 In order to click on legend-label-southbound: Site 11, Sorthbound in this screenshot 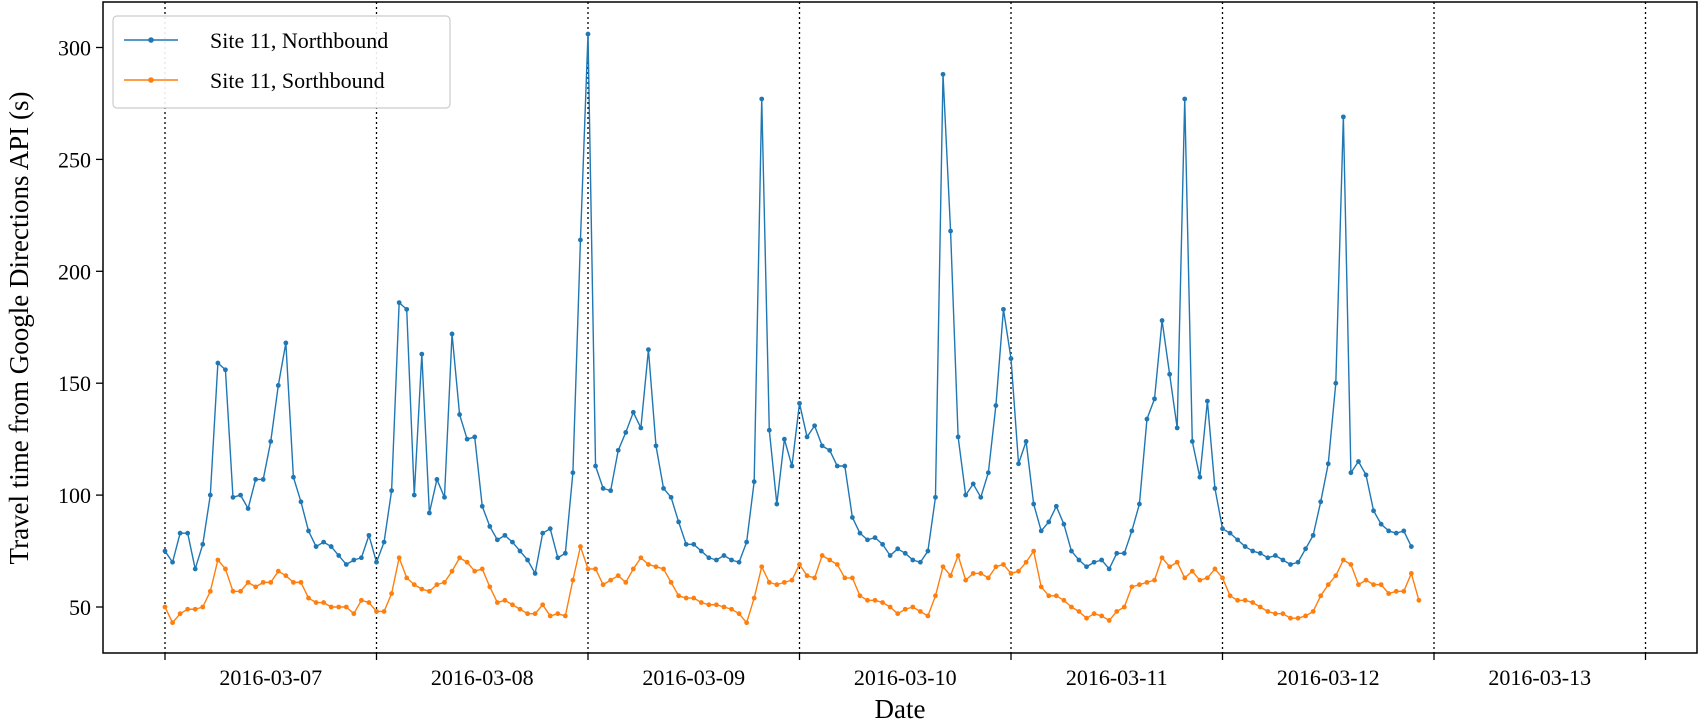, I will do `click(297, 80)`.